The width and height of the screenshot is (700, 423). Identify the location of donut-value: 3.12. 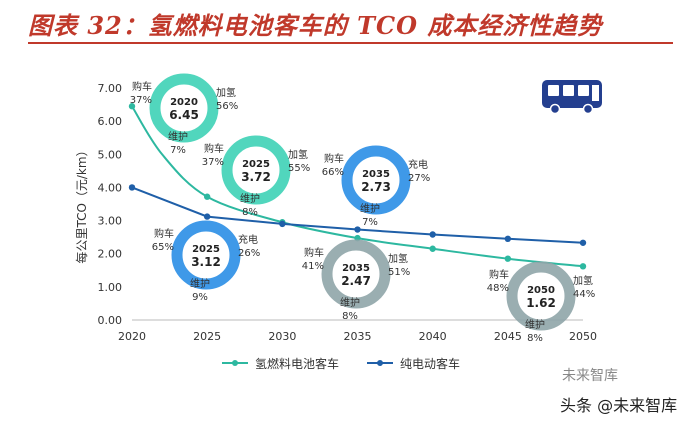
(206, 262).